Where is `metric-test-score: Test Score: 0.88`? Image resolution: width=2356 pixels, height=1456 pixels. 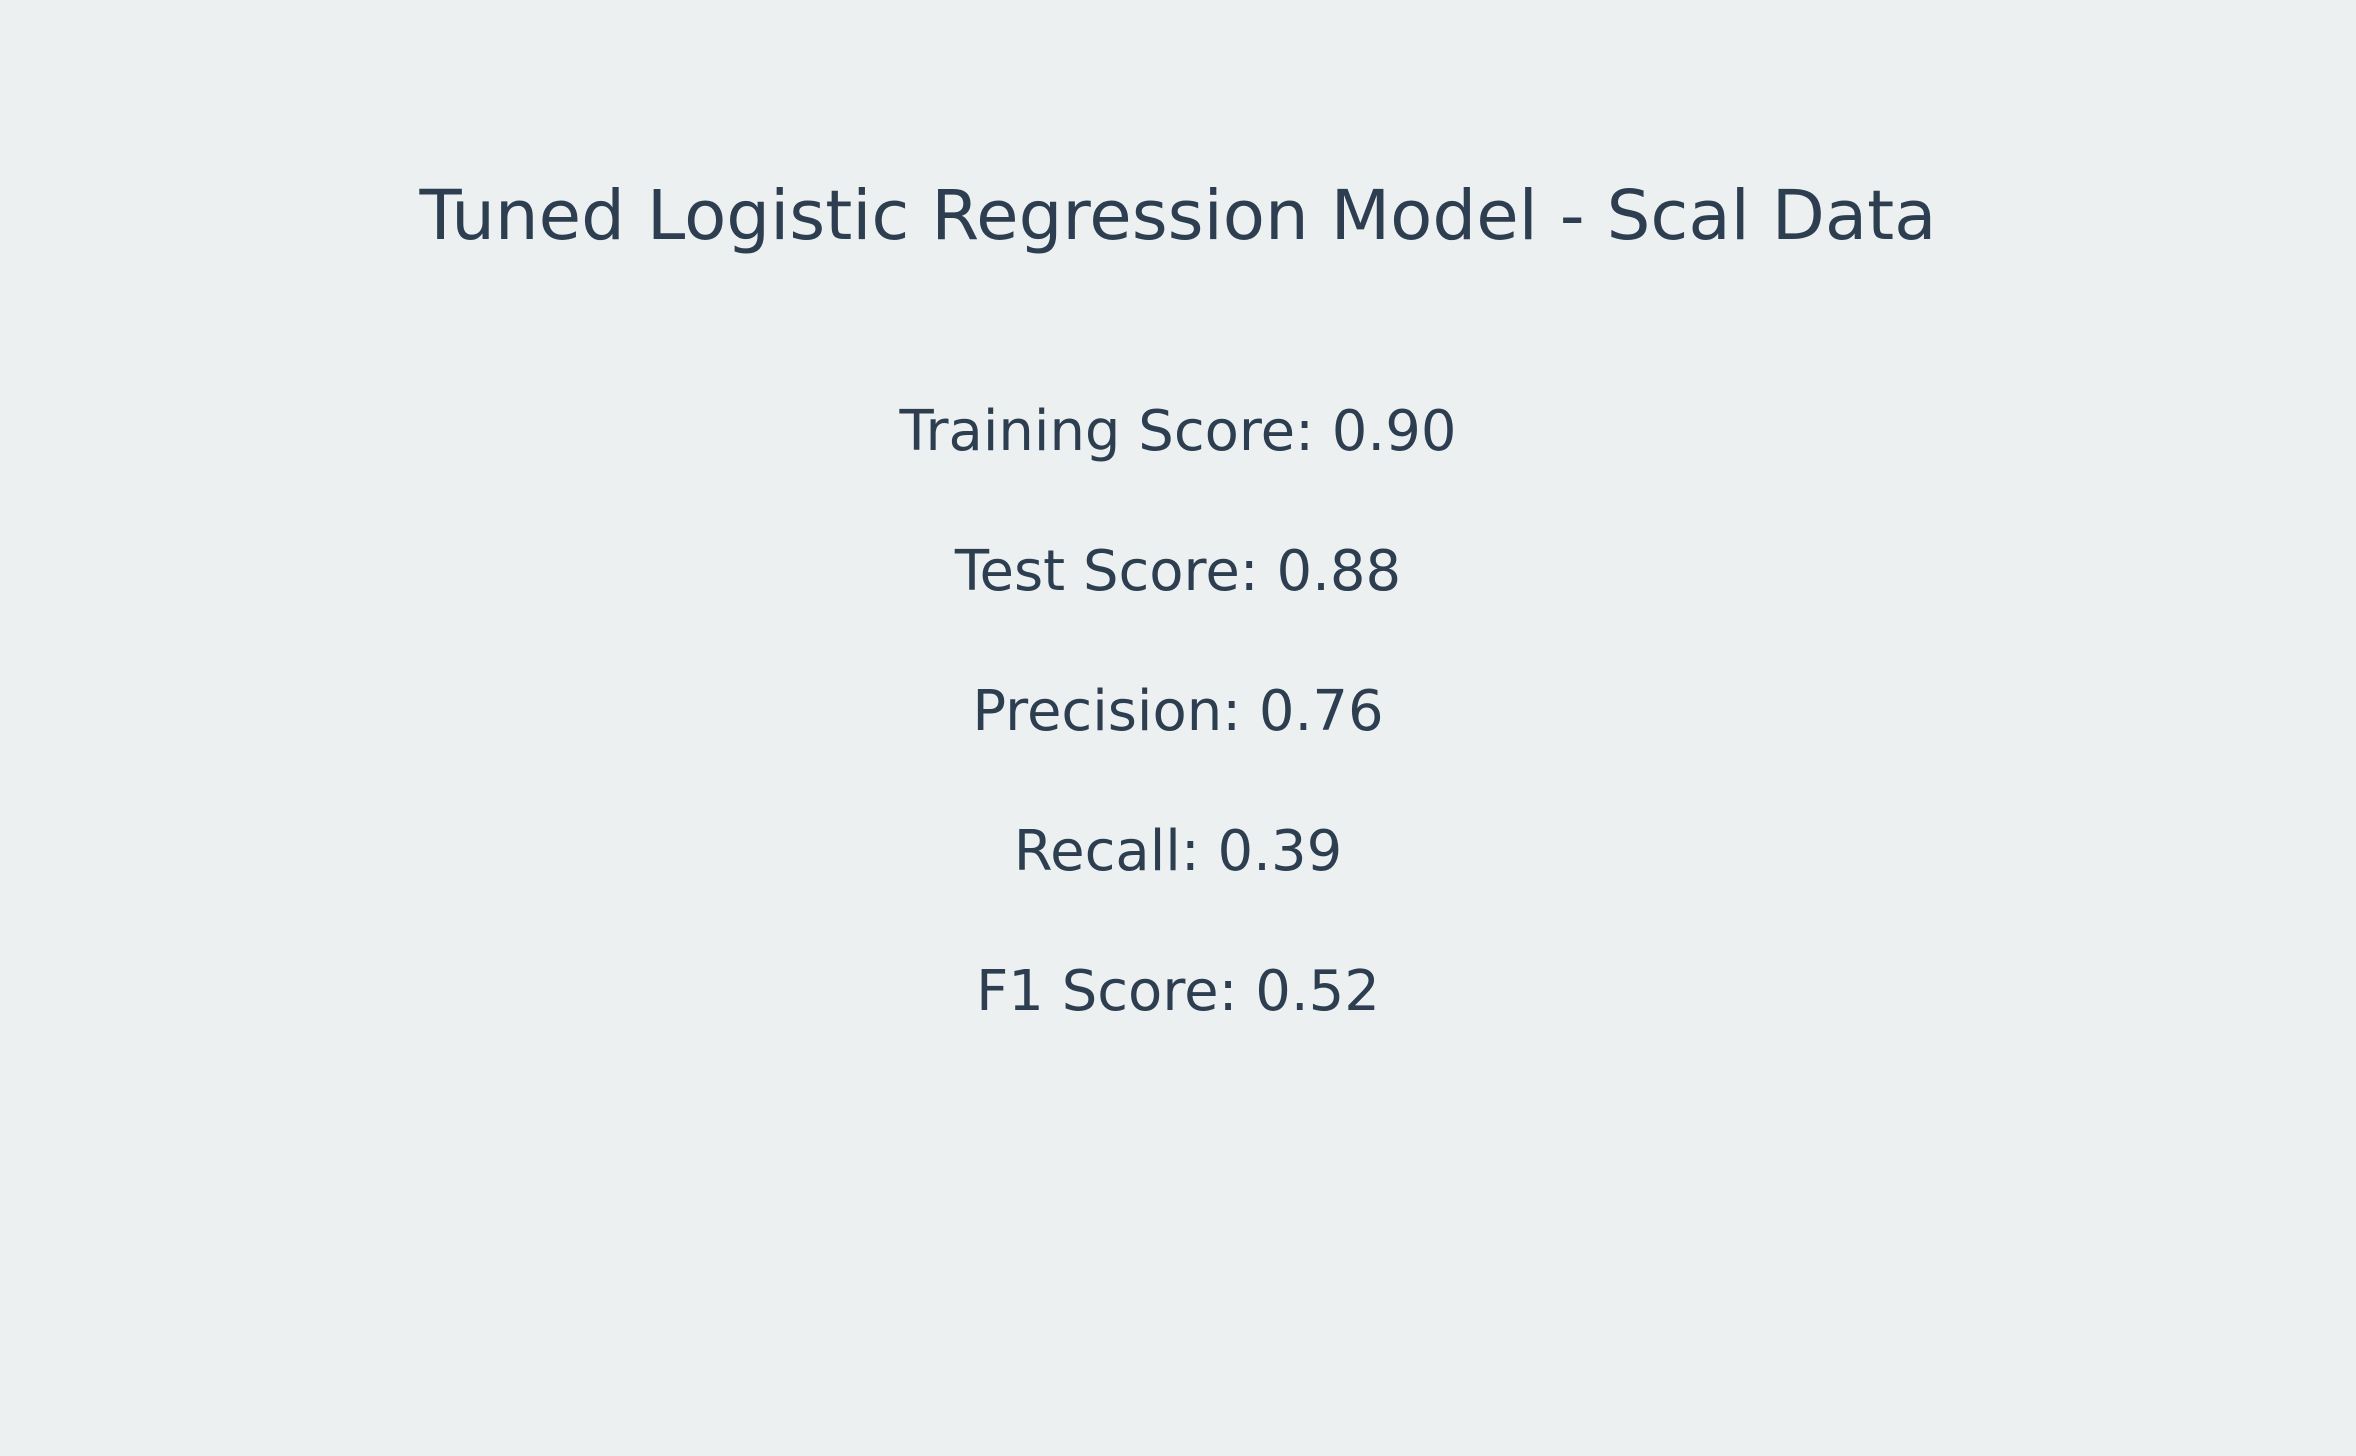 metric-test-score: Test Score: 0.88 is located at coordinates (1178, 571).